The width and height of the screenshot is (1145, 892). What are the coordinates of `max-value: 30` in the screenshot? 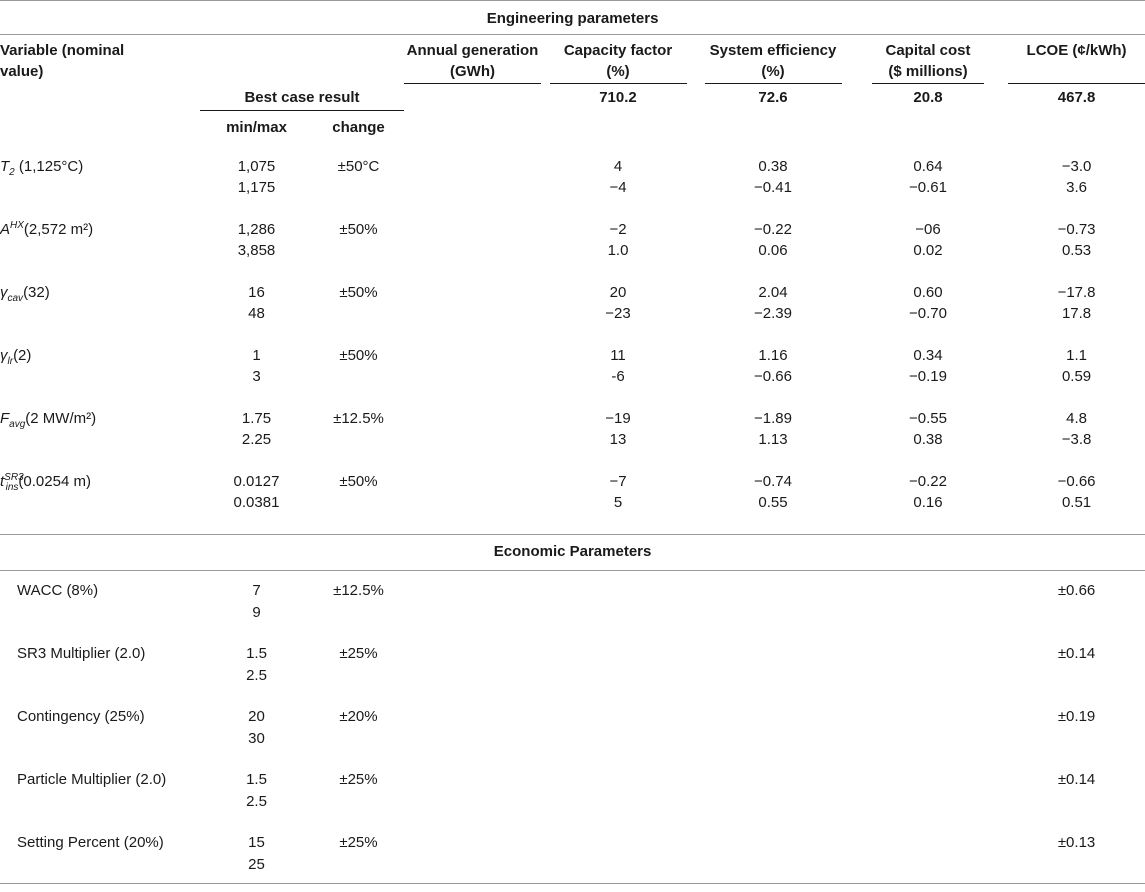 It's located at (256, 738).